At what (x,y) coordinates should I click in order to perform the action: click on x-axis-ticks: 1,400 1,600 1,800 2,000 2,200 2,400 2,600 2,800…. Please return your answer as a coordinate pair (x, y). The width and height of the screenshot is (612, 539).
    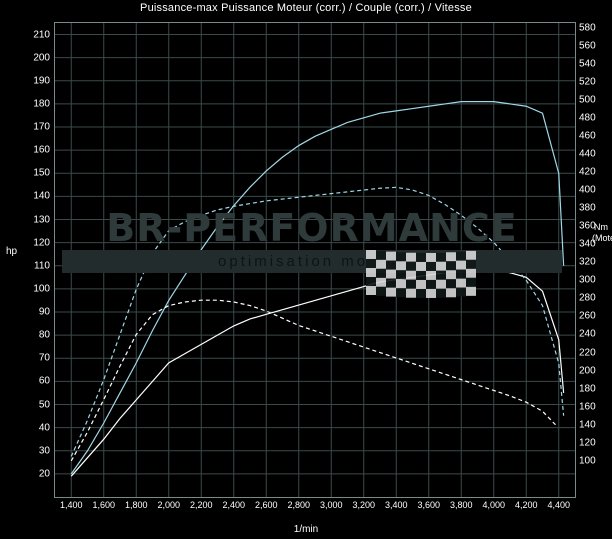
    Looking at the image, I should click on (306, 512).